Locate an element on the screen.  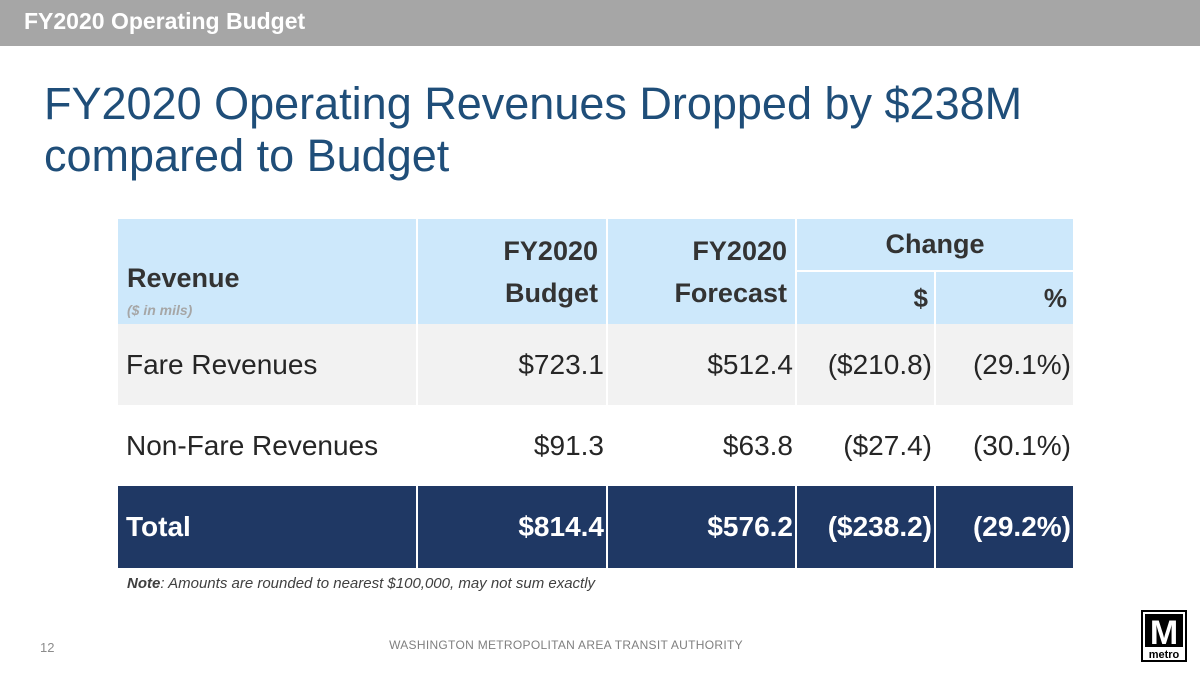
top-header-bar: FY2020 Operating Budget is located at coordinates (600, 23).